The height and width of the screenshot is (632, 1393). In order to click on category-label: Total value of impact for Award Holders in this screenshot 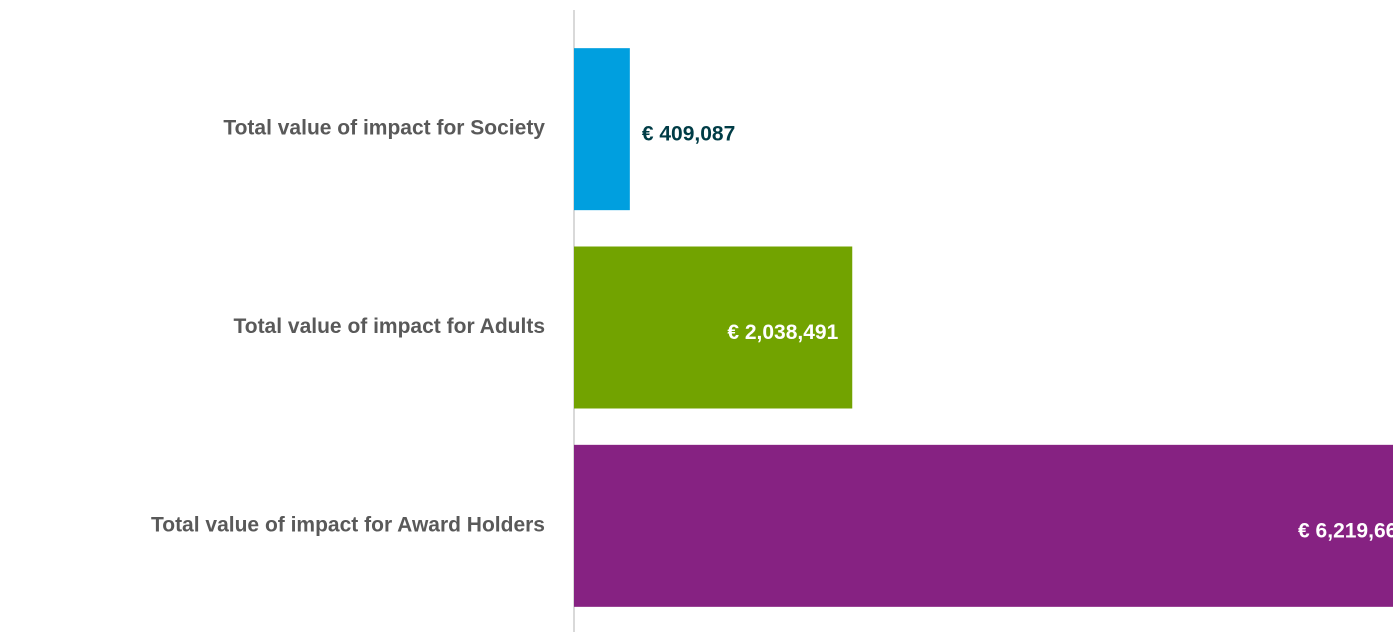, I will do `click(348, 524)`.